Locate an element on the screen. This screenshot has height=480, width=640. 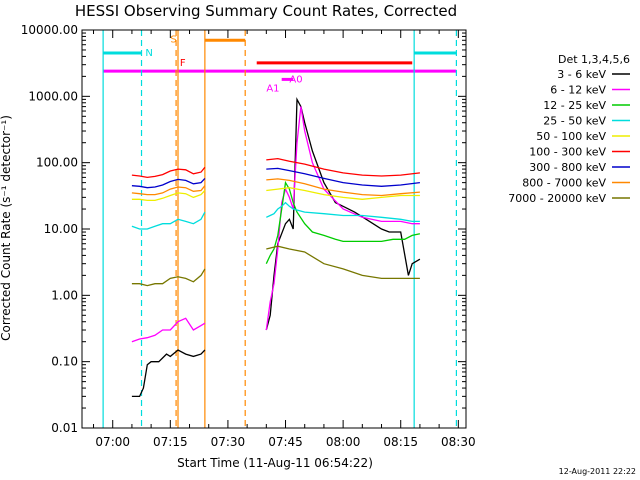
legend-entry-label: 3 - 6 keV is located at coordinates (581, 74).